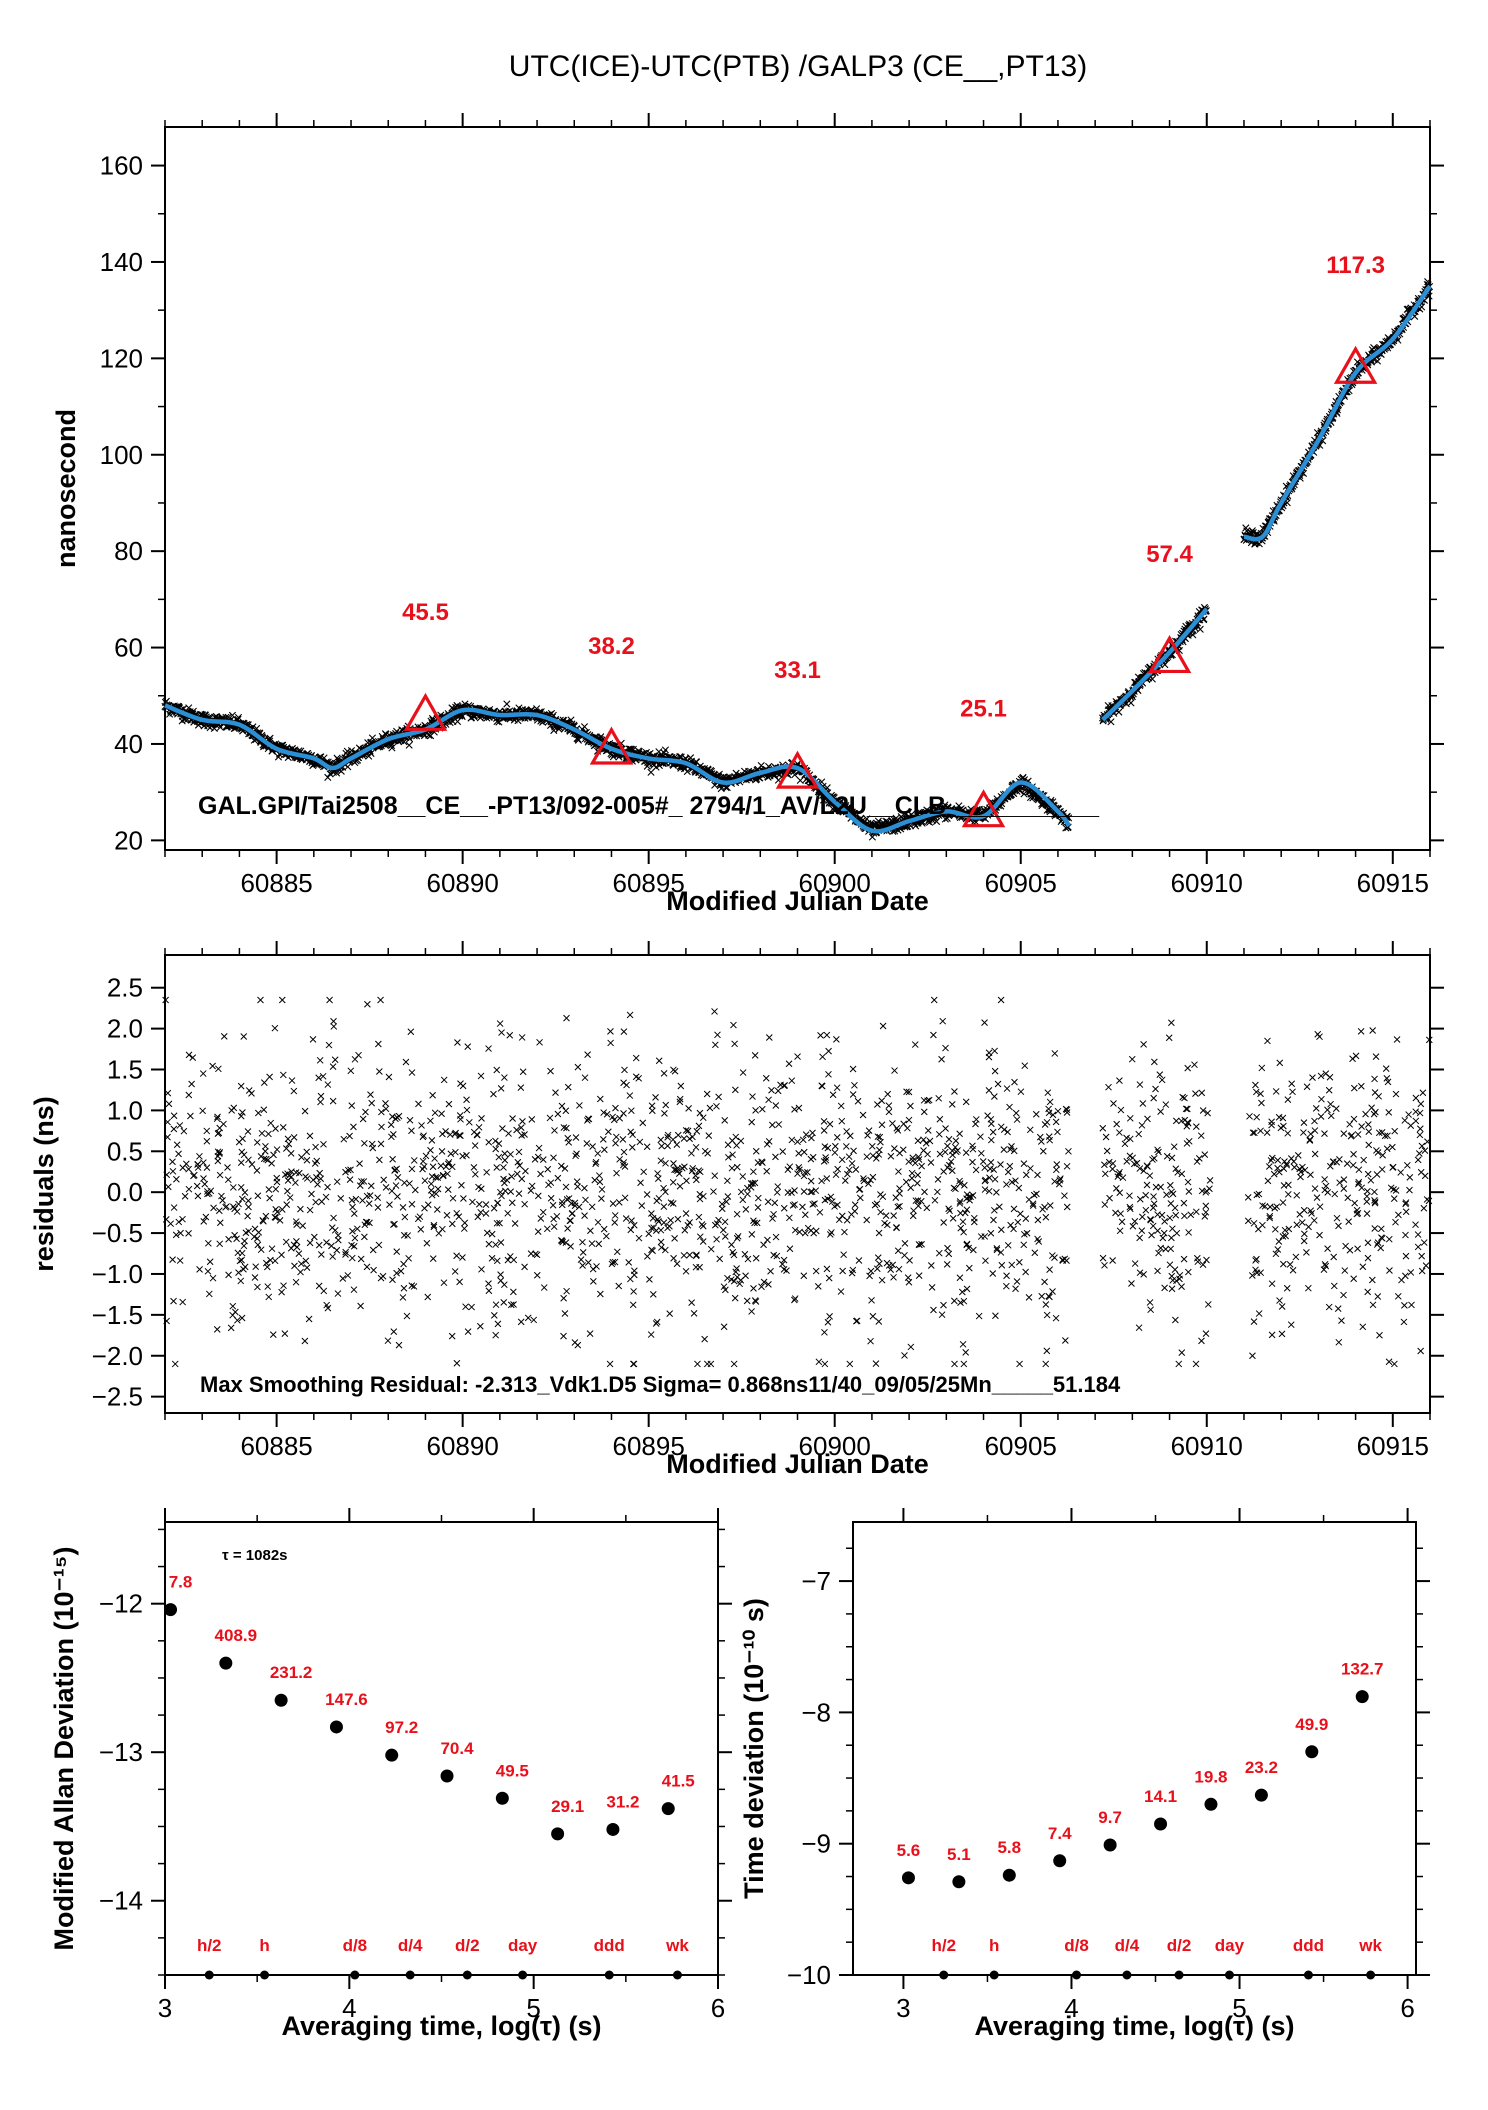 This screenshot has height=2110, width=1488. What do you see at coordinates (117, 1315) in the screenshot?
I see `residuals-ytick-label: −1.5` at bounding box center [117, 1315].